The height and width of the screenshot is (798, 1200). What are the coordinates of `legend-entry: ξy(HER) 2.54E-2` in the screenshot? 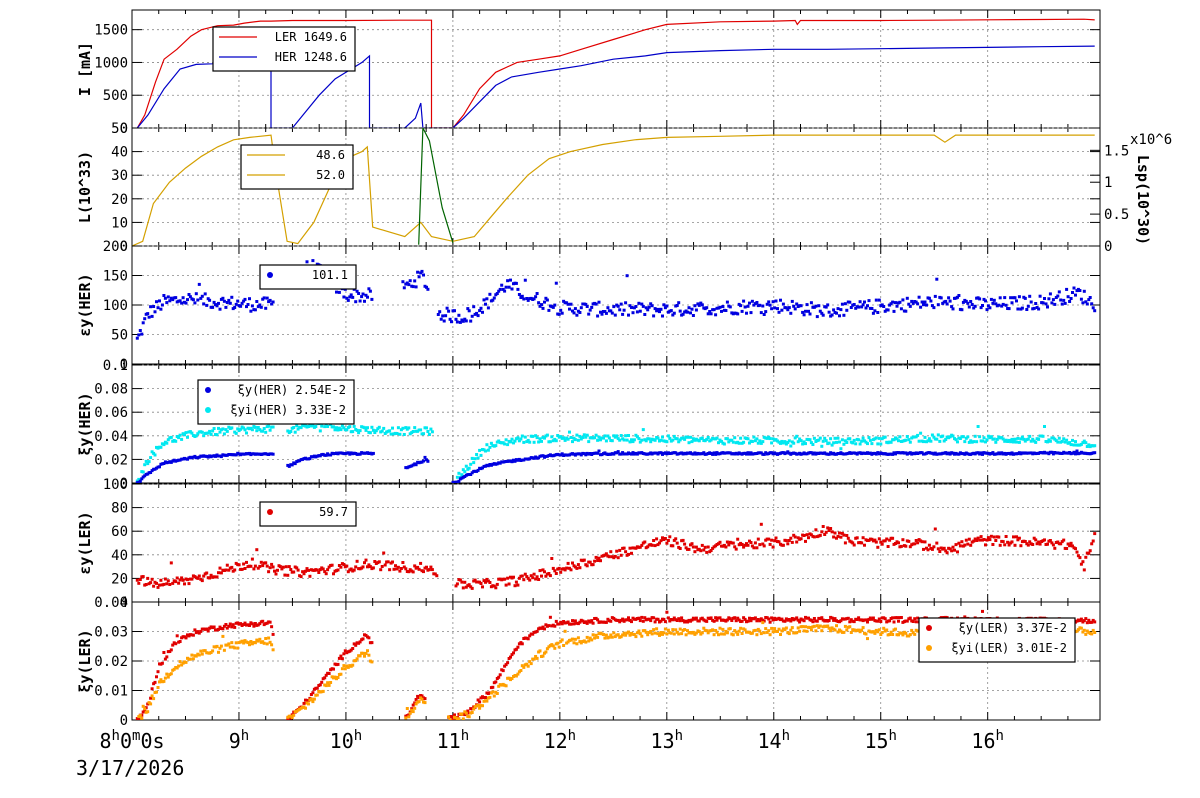 It's located at (292, 390).